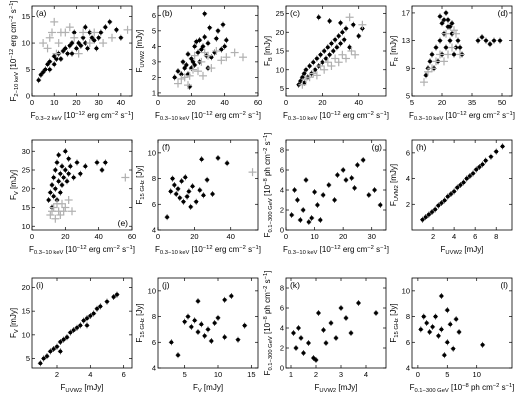 The height and width of the screenshot is (411, 520). What do you see at coordinates (408, 204) in the screenshot?
I see `y-tick-label: 2` at bounding box center [408, 204].